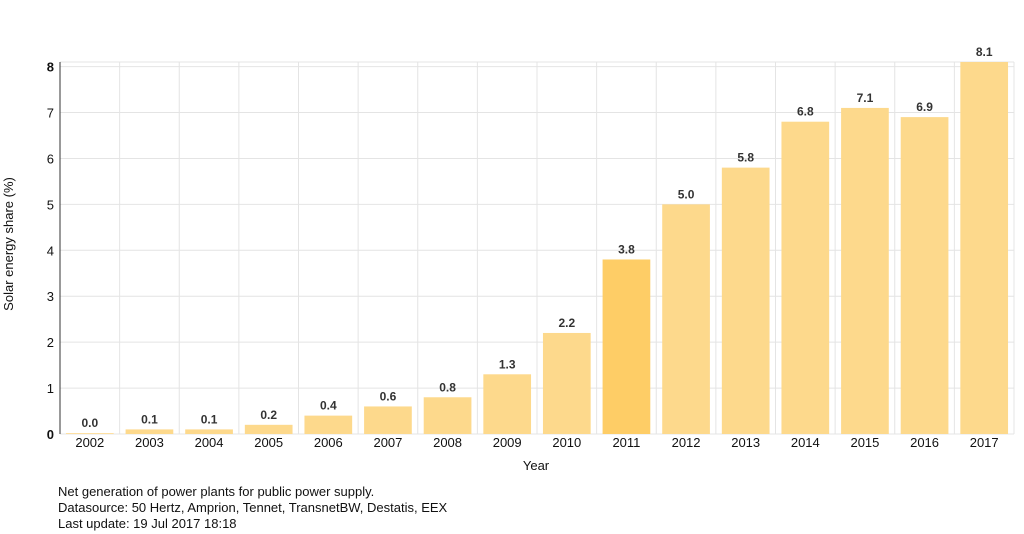 The height and width of the screenshot is (534, 1024). I want to click on bar-2012, so click(686, 319).